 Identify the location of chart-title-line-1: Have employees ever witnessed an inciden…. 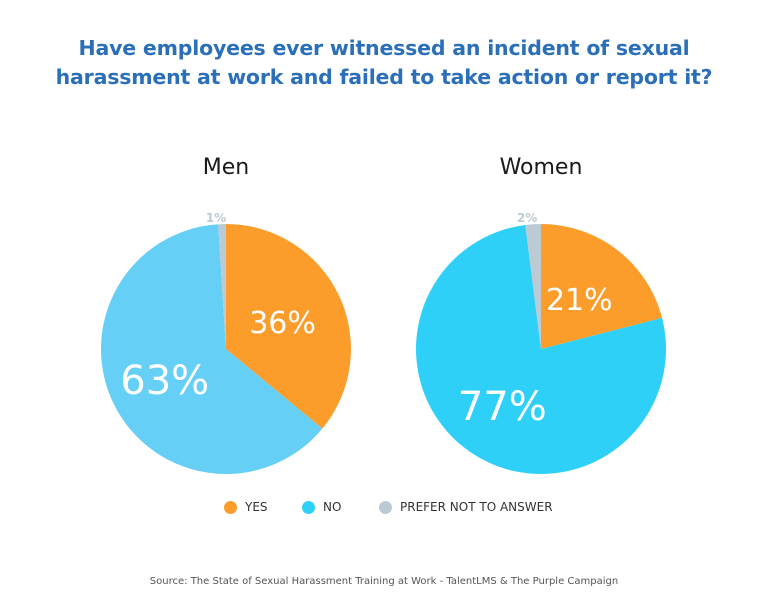
(384, 48).